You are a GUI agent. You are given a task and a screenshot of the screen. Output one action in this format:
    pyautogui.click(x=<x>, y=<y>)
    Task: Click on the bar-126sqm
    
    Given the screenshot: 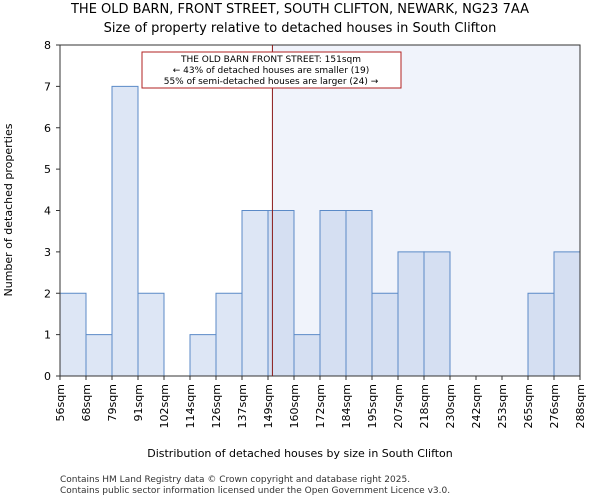 What is the action you would take?
    pyautogui.click(x=229, y=334)
    